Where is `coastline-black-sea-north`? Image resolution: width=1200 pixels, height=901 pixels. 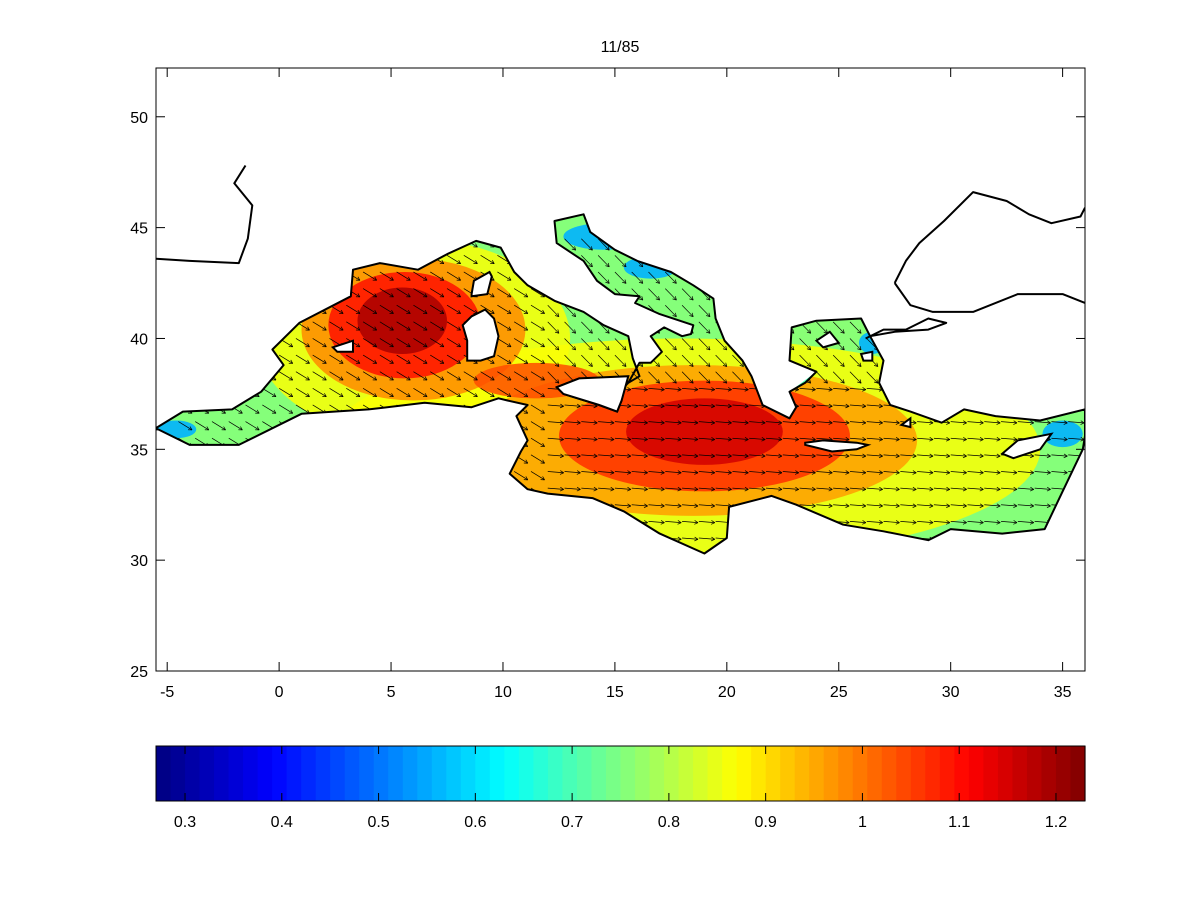 coastline-black-sea-north is located at coordinates (989, 237).